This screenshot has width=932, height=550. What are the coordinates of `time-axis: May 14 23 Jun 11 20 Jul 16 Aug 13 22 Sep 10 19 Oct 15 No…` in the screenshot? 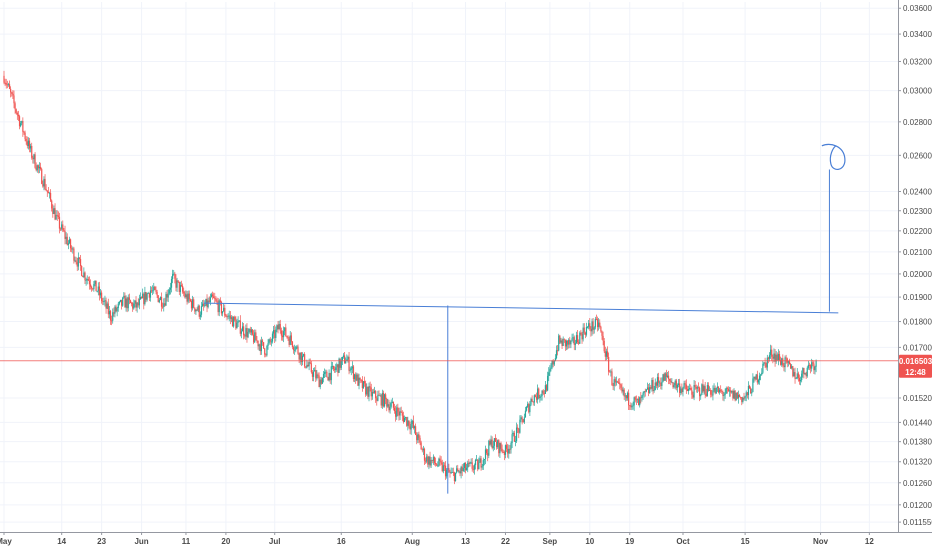 It's located at (466, 541).